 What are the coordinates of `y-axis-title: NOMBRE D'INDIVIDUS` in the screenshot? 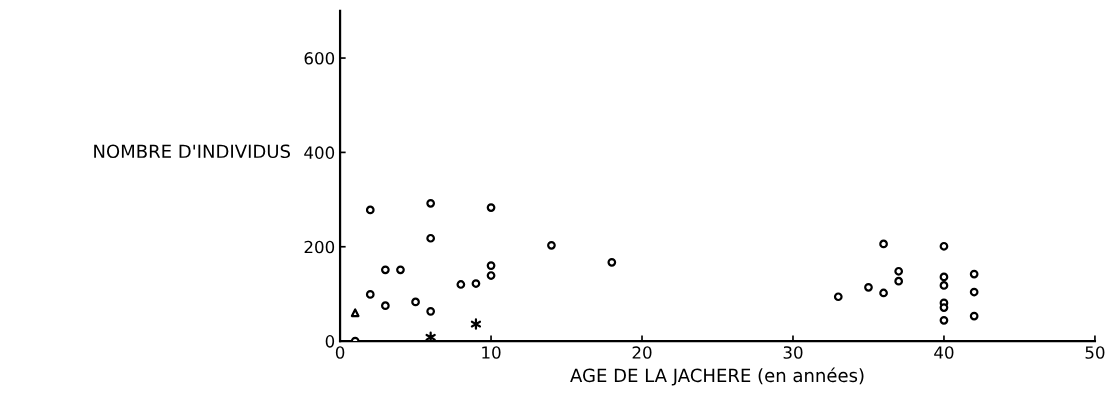 It's located at (192, 151).